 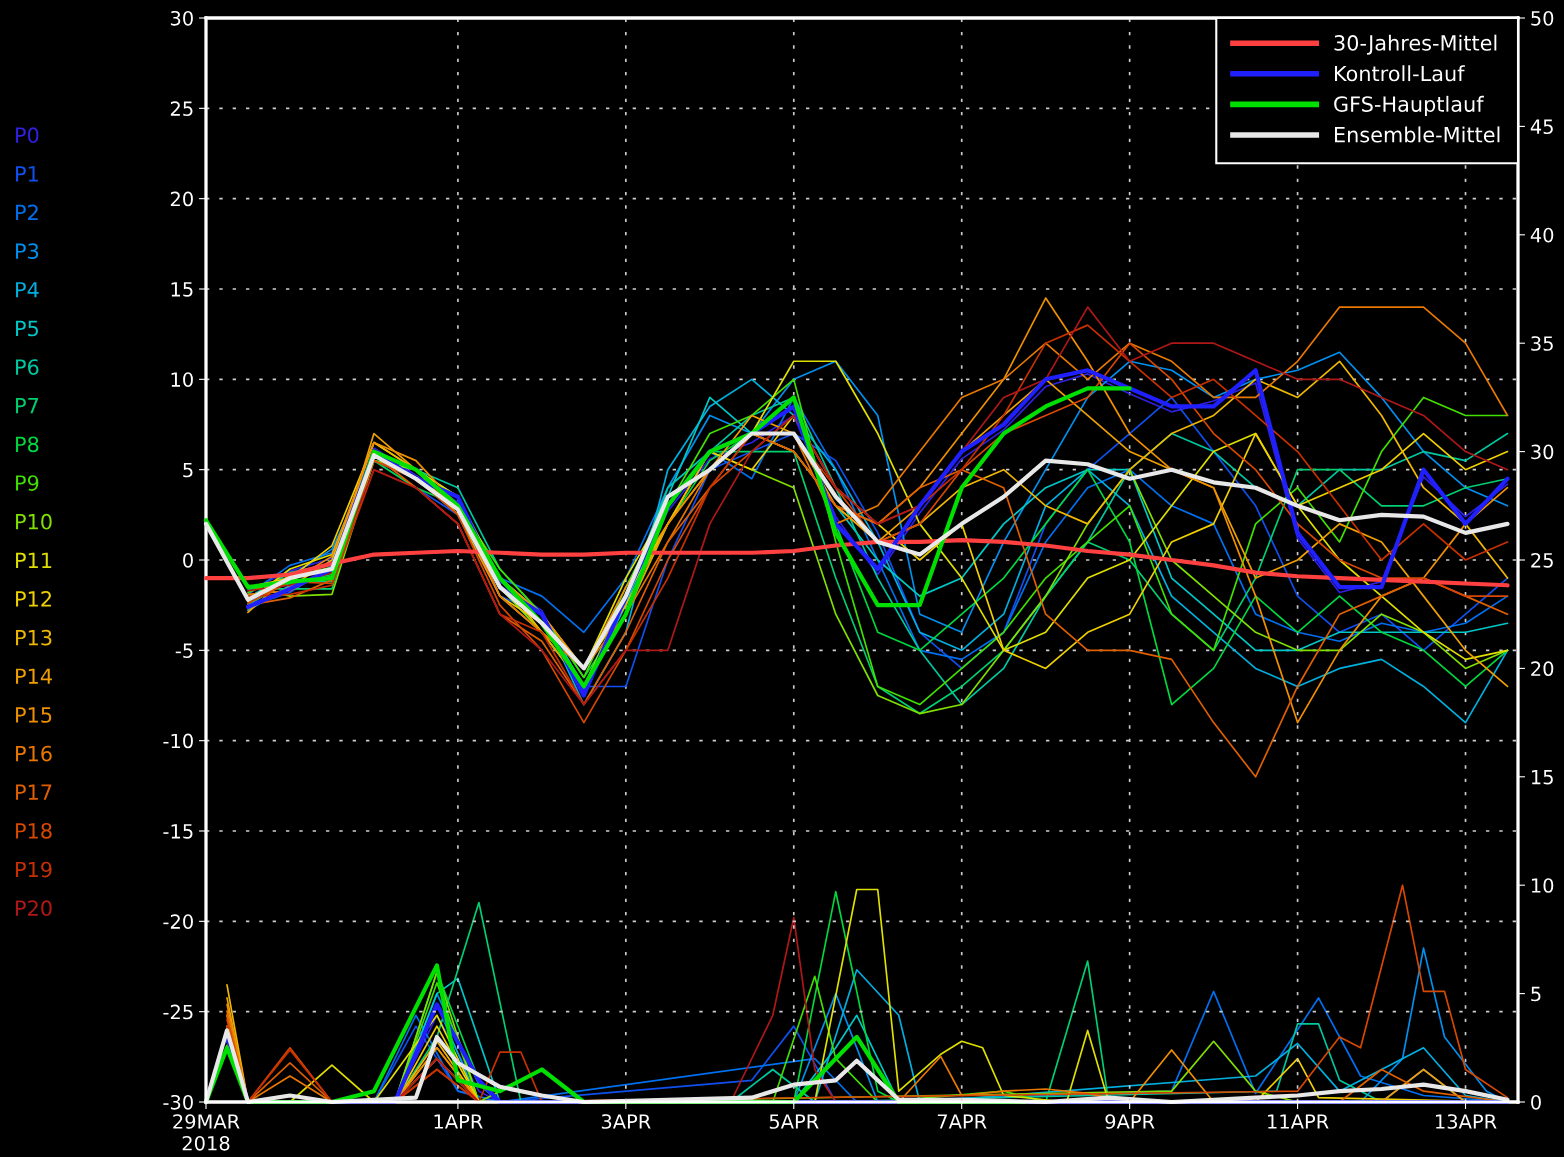 What do you see at coordinates (27, 135) in the screenshot?
I see `text: P0` at bounding box center [27, 135].